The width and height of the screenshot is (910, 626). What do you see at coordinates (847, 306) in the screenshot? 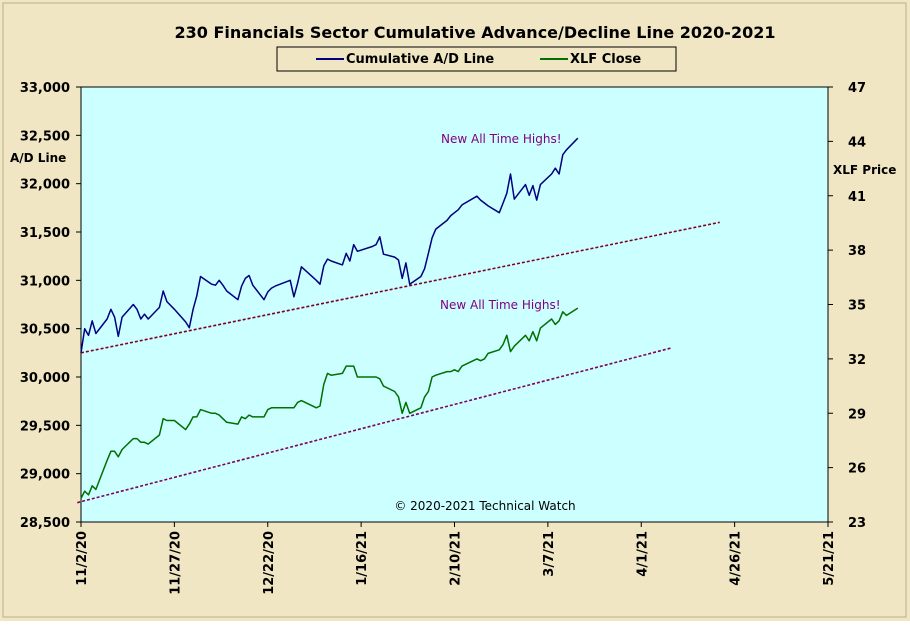
I see `y-axis-right: 23 26 29 32 35 38 41 44 47` at bounding box center [847, 306].